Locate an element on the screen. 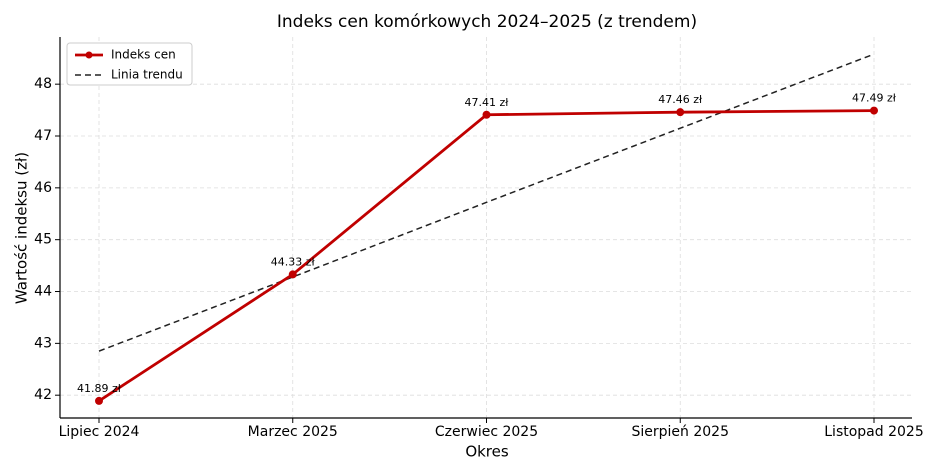 The height and width of the screenshot is (475, 950). x-tick-label: Lipiec 2024 is located at coordinates (99, 432).